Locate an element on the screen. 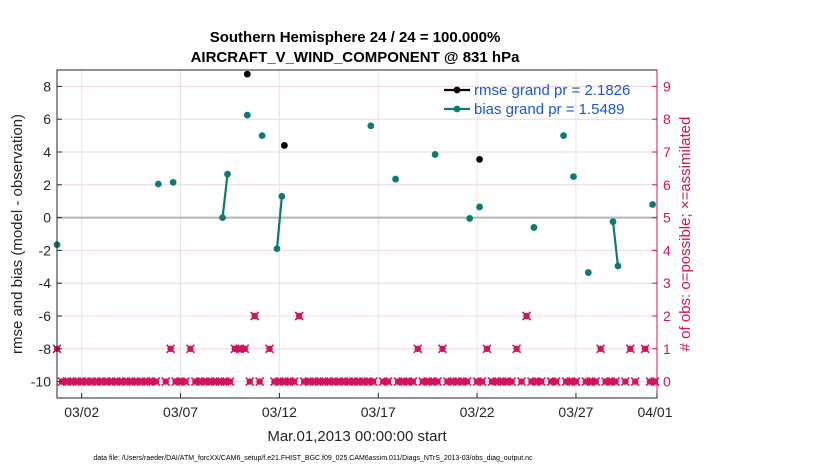 The height and width of the screenshot is (470, 830). legend-label-rmse: rmse grand pr = 2.1826 is located at coordinates (552, 90).